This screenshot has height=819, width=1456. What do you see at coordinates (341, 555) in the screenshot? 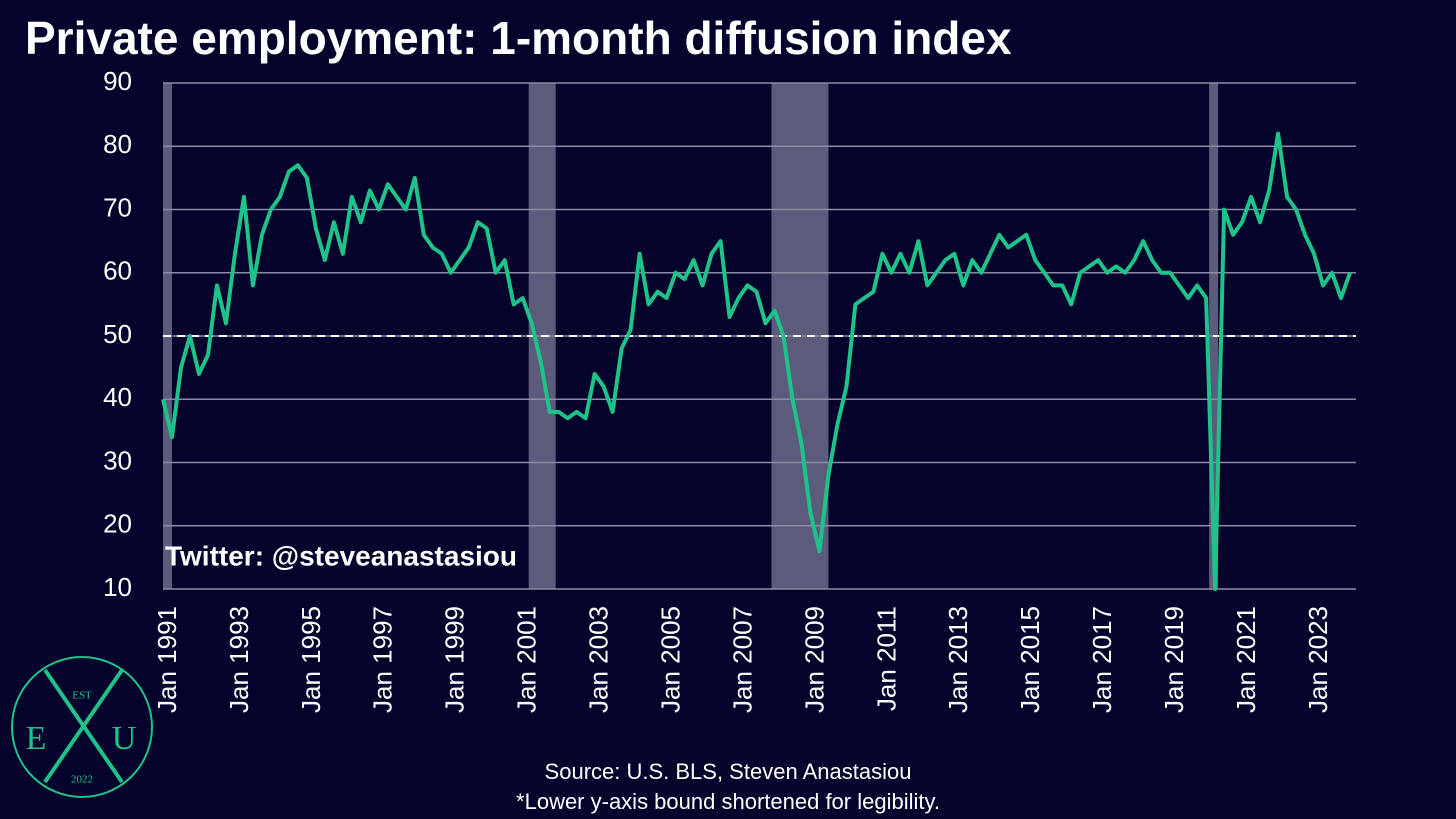
I see `annotation: Twitter: @steveanastasiou` at bounding box center [341, 555].